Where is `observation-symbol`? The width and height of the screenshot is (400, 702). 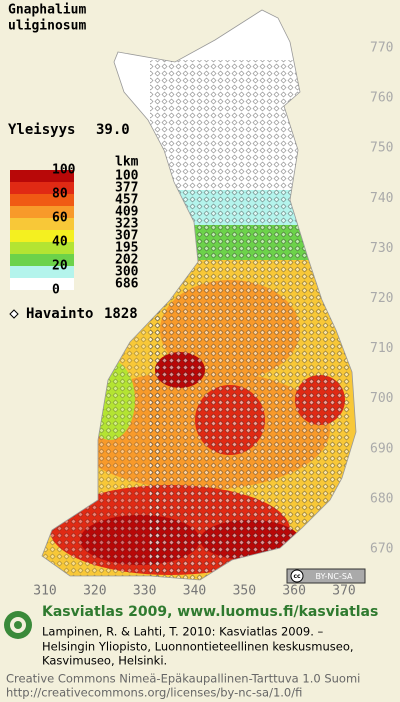 observation-symbol is located at coordinates (14, 314).